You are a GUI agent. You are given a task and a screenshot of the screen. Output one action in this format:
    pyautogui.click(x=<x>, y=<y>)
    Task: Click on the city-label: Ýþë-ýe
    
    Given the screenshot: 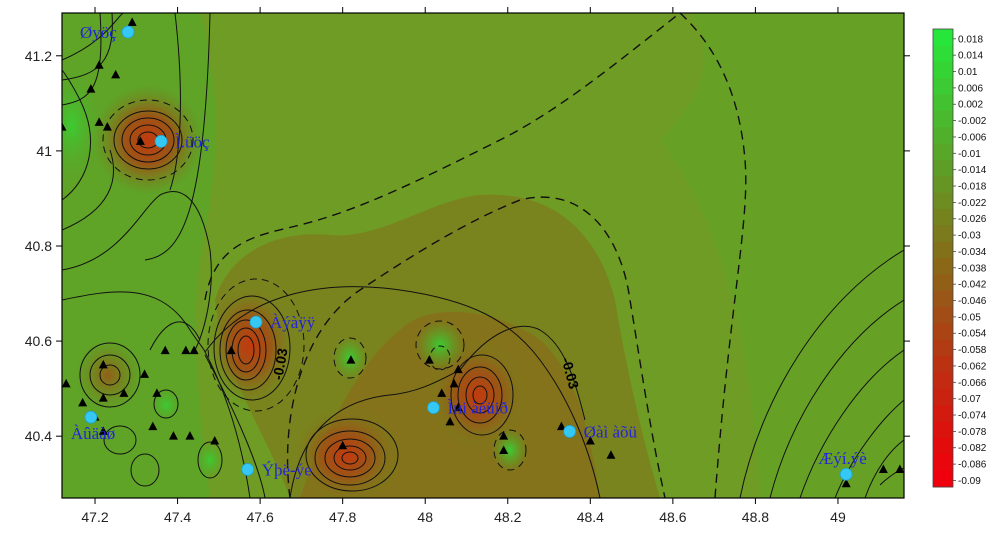 What is the action you would take?
    pyautogui.click(x=287, y=469)
    